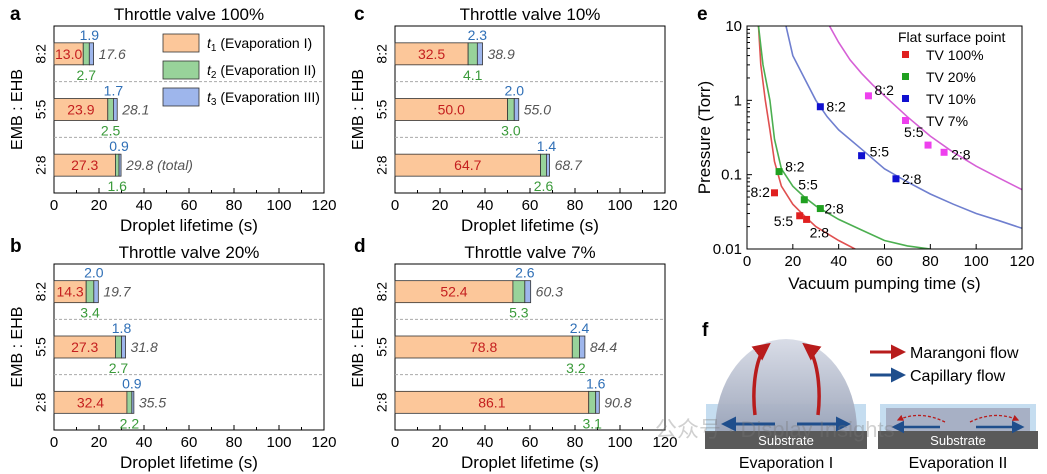 The width and height of the screenshot is (1047, 474). I want to click on x-axis-label: Vacuum pumping time (s), so click(884, 283).